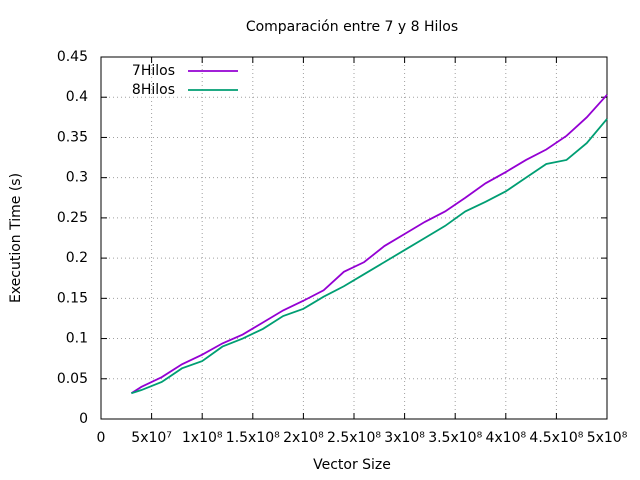 This screenshot has width=640, height=480. Describe the element at coordinates (556, 438) in the screenshot. I see `x-tick-label: 4.5x10⁸` at that location.